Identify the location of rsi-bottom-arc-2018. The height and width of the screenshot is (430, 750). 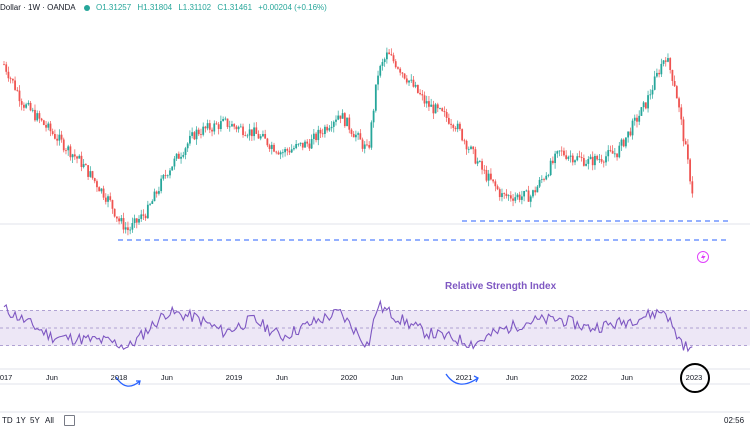
(128, 381).